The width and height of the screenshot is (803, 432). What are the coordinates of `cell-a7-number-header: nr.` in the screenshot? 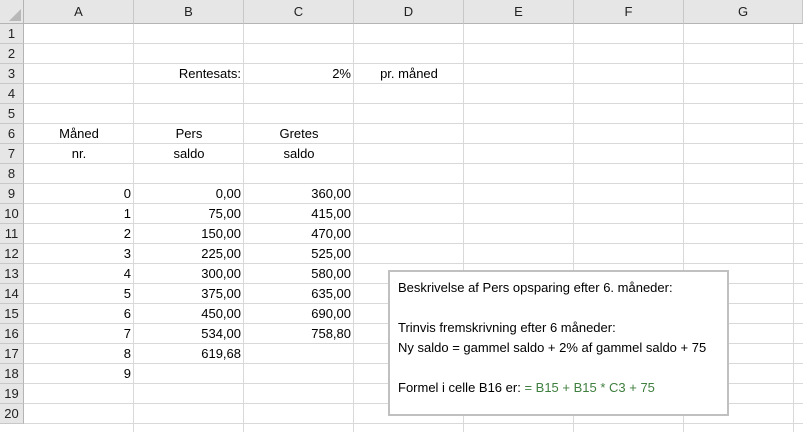 It's located at (79, 153).